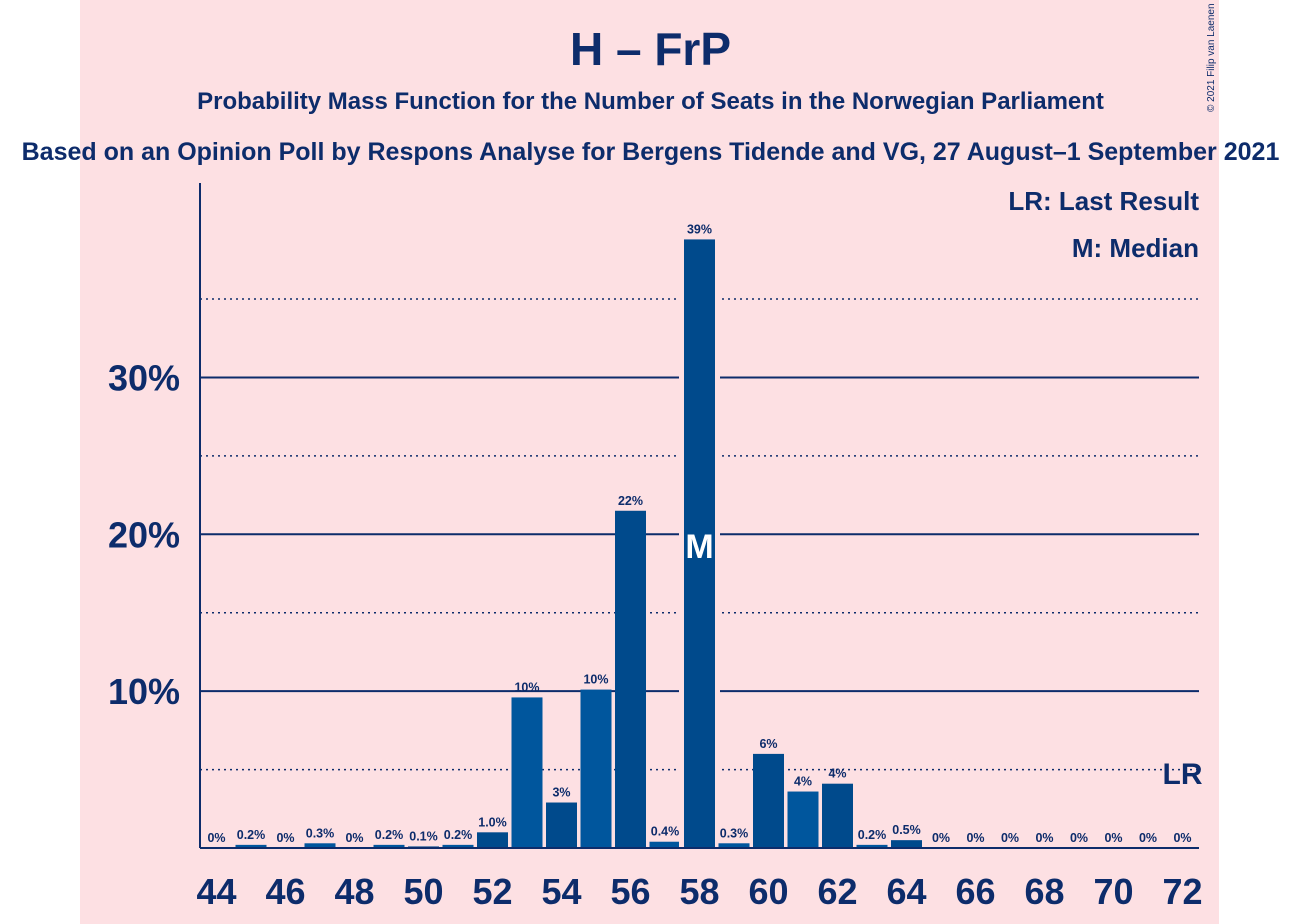  What do you see at coordinates (354, 891) in the screenshot?
I see `x-tick-label: 48` at bounding box center [354, 891].